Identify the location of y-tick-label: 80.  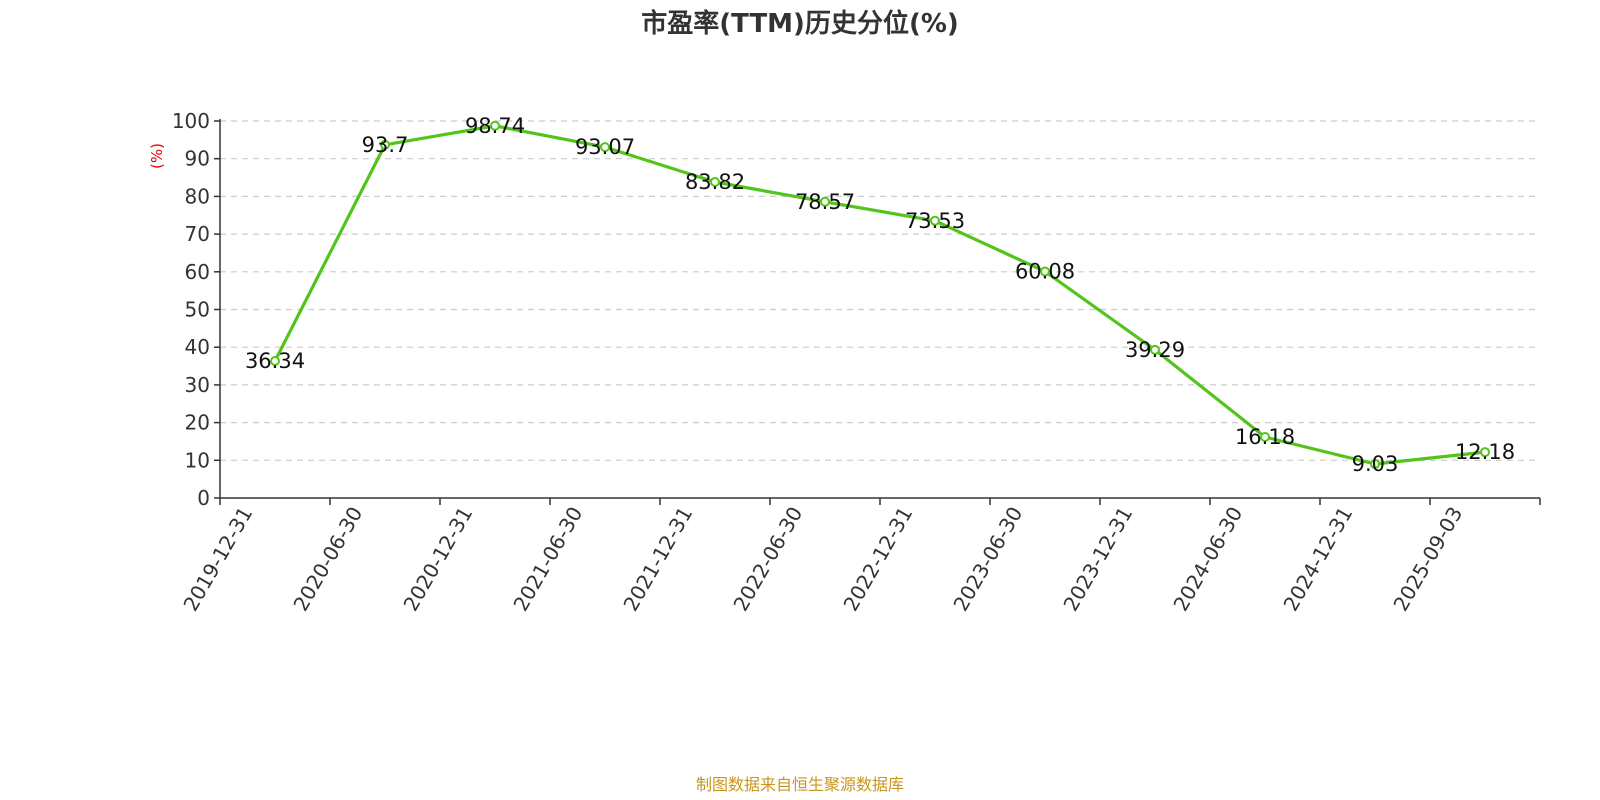
(197, 196).